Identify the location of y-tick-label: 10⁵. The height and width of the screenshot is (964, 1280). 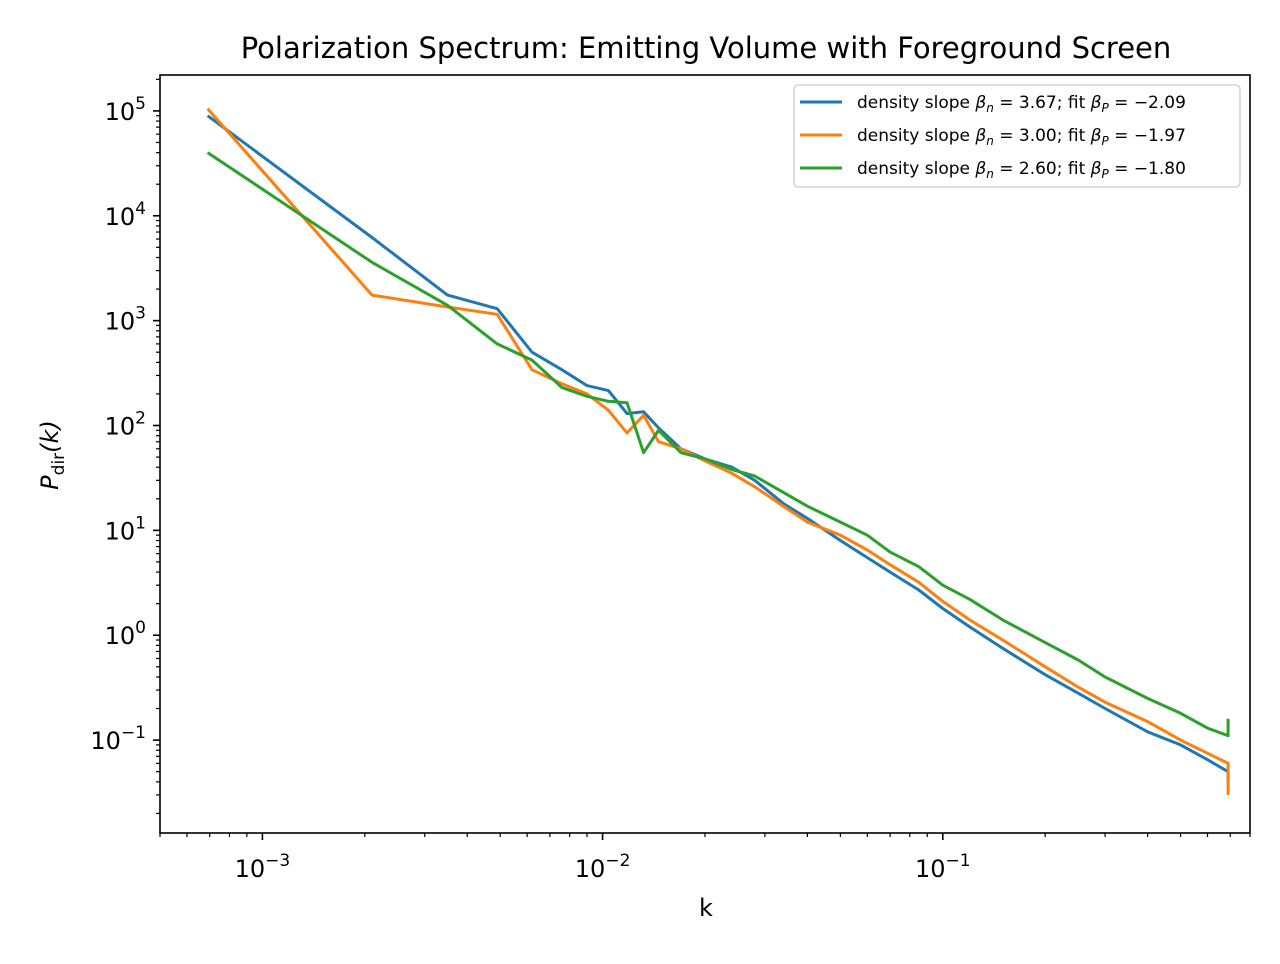
(125, 110).